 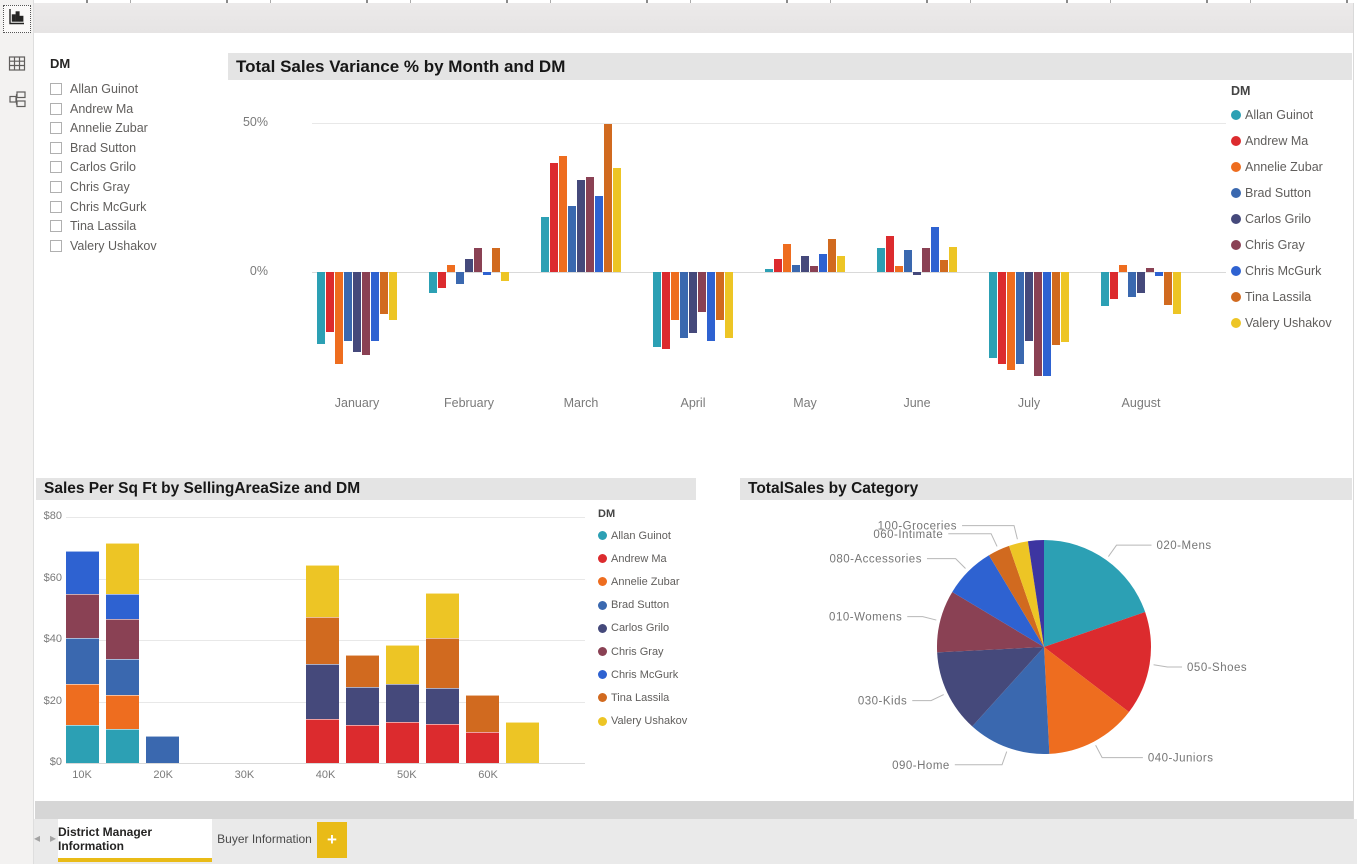 What do you see at coordinates (728, 305) in the screenshot?
I see `column-valery-ushakov-april` at bounding box center [728, 305].